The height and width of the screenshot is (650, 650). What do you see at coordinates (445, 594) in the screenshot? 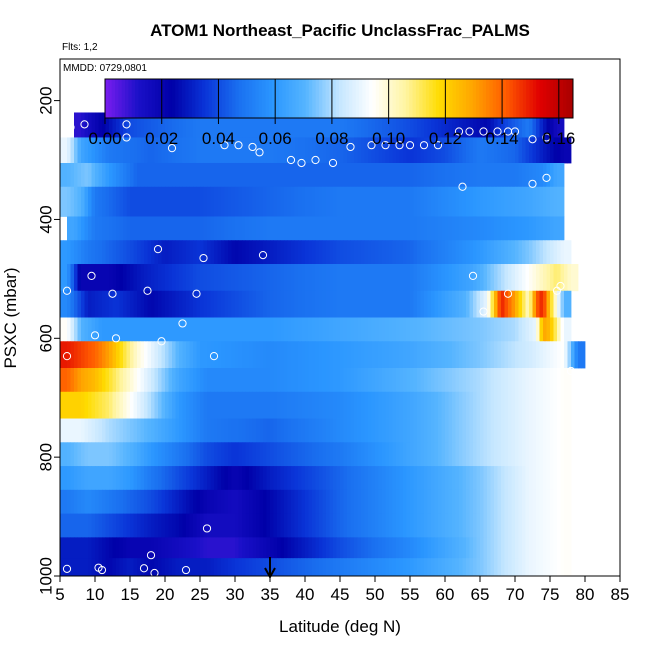
I see `x-tick-label: 60` at bounding box center [445, 594].